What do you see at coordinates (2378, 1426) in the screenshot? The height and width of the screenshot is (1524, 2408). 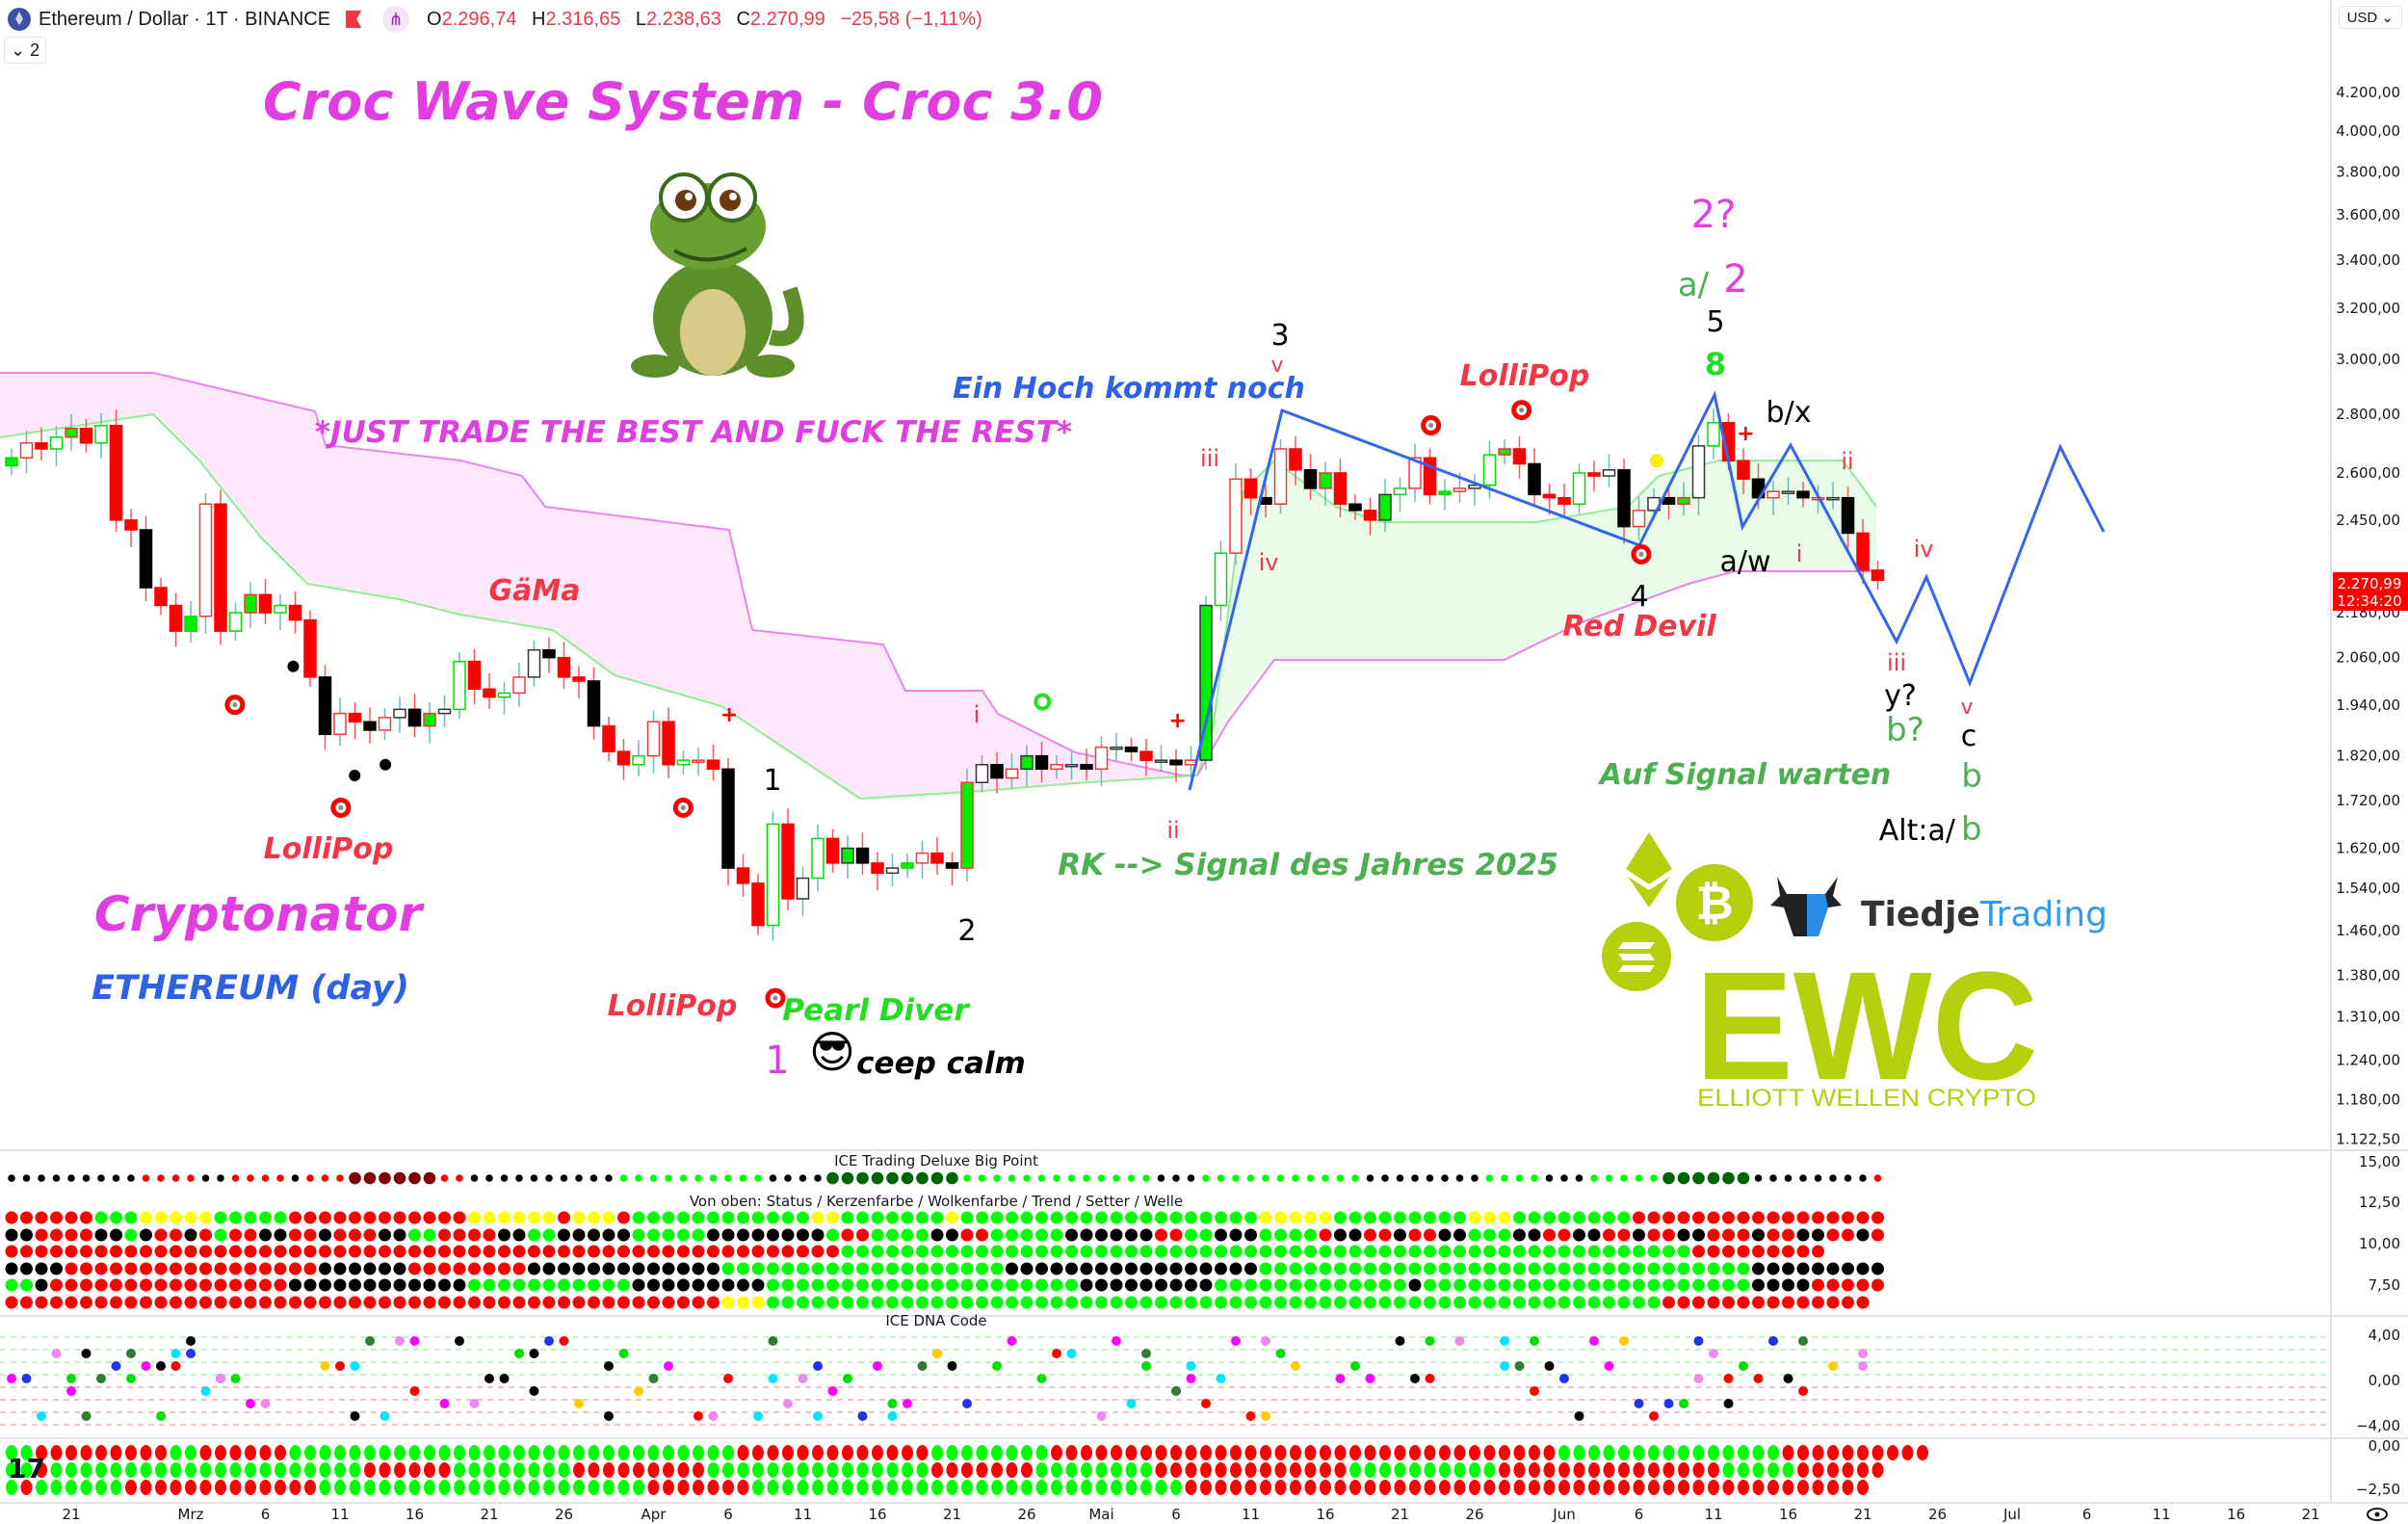 I see `indicator-axis-label: −4,00` at bounding box center [2378, 1426].